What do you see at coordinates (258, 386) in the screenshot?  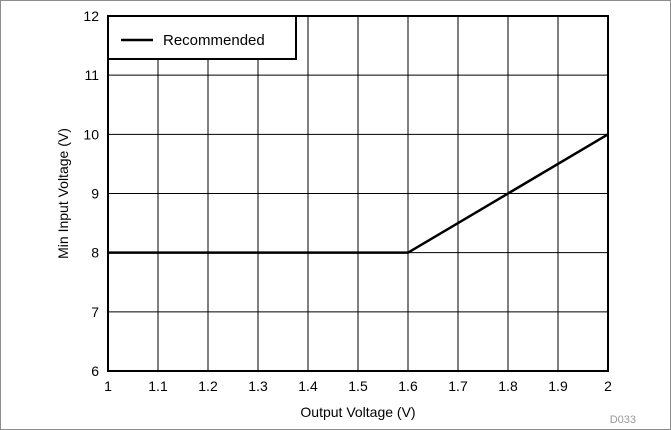 I see `x-tick-label: 1.3` at bounding box center [258, 386].